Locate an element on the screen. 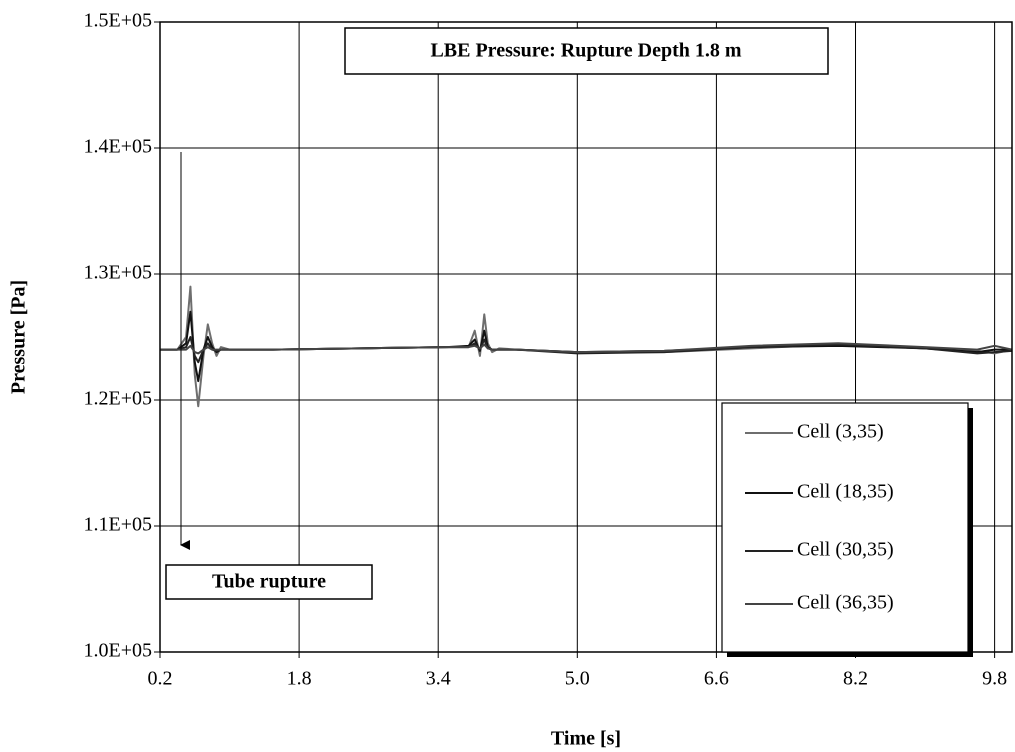 This screenshot has width=1015, height=752. chart-title: LBE Pressure: Rupture Depth 1.8 m is located at coordinates (585, 51).